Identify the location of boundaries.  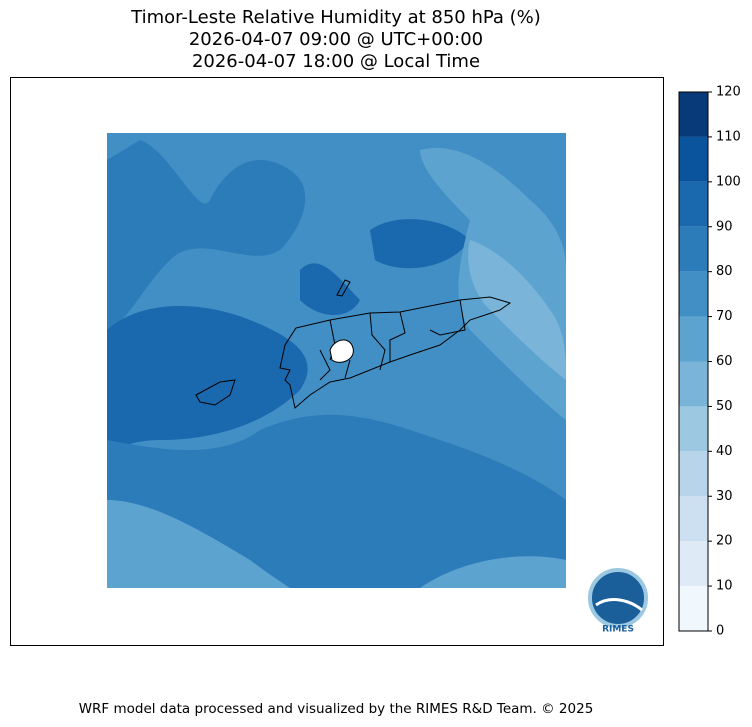
(353, 344).